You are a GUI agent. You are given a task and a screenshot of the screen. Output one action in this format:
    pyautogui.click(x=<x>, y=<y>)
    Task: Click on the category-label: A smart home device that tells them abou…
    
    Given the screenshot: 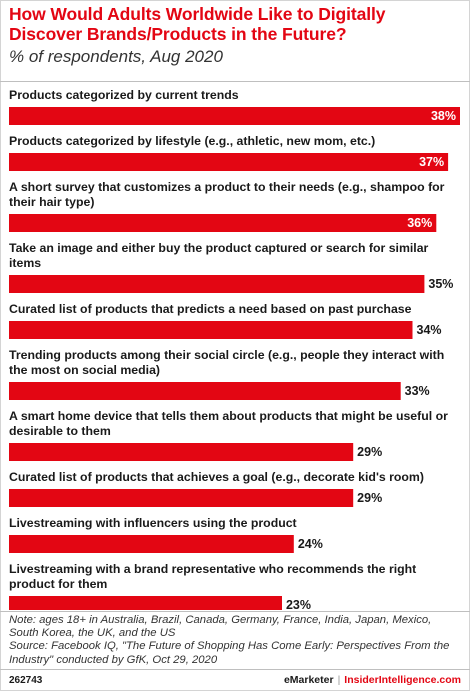 What is the action you would take?
    pyautogui.click(x=228, y=416)
    